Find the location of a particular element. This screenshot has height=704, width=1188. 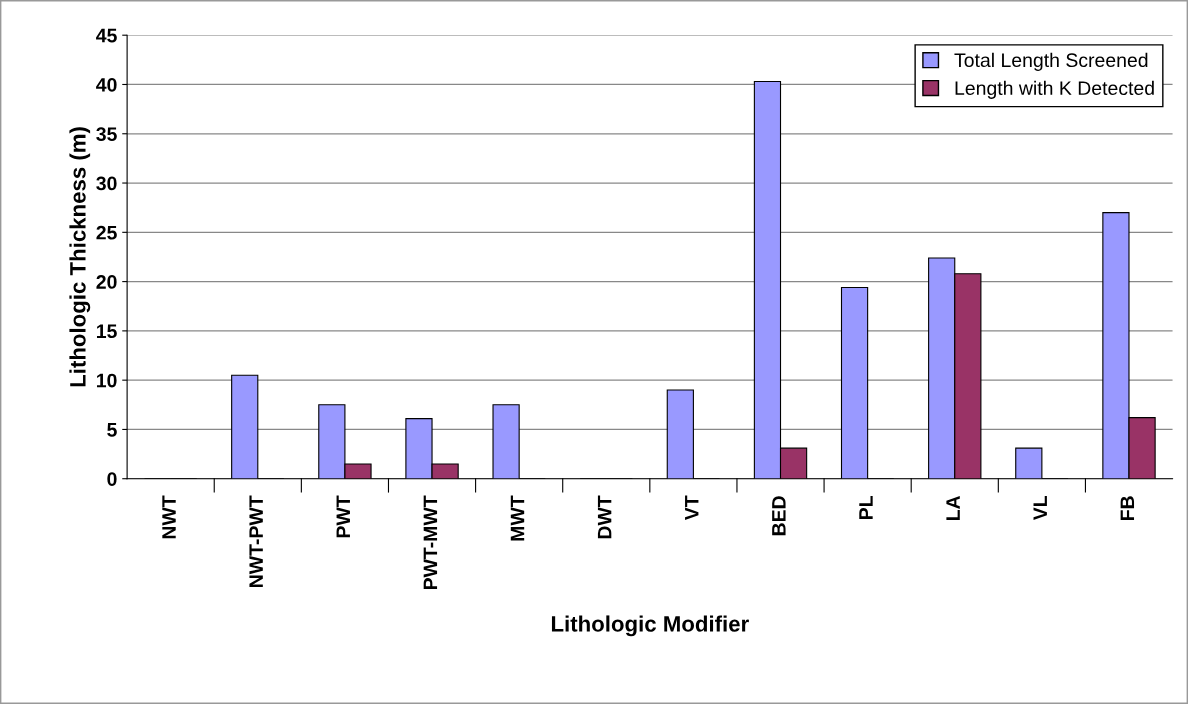

y-tick-label: 20 is located at coordinates (106, 282).